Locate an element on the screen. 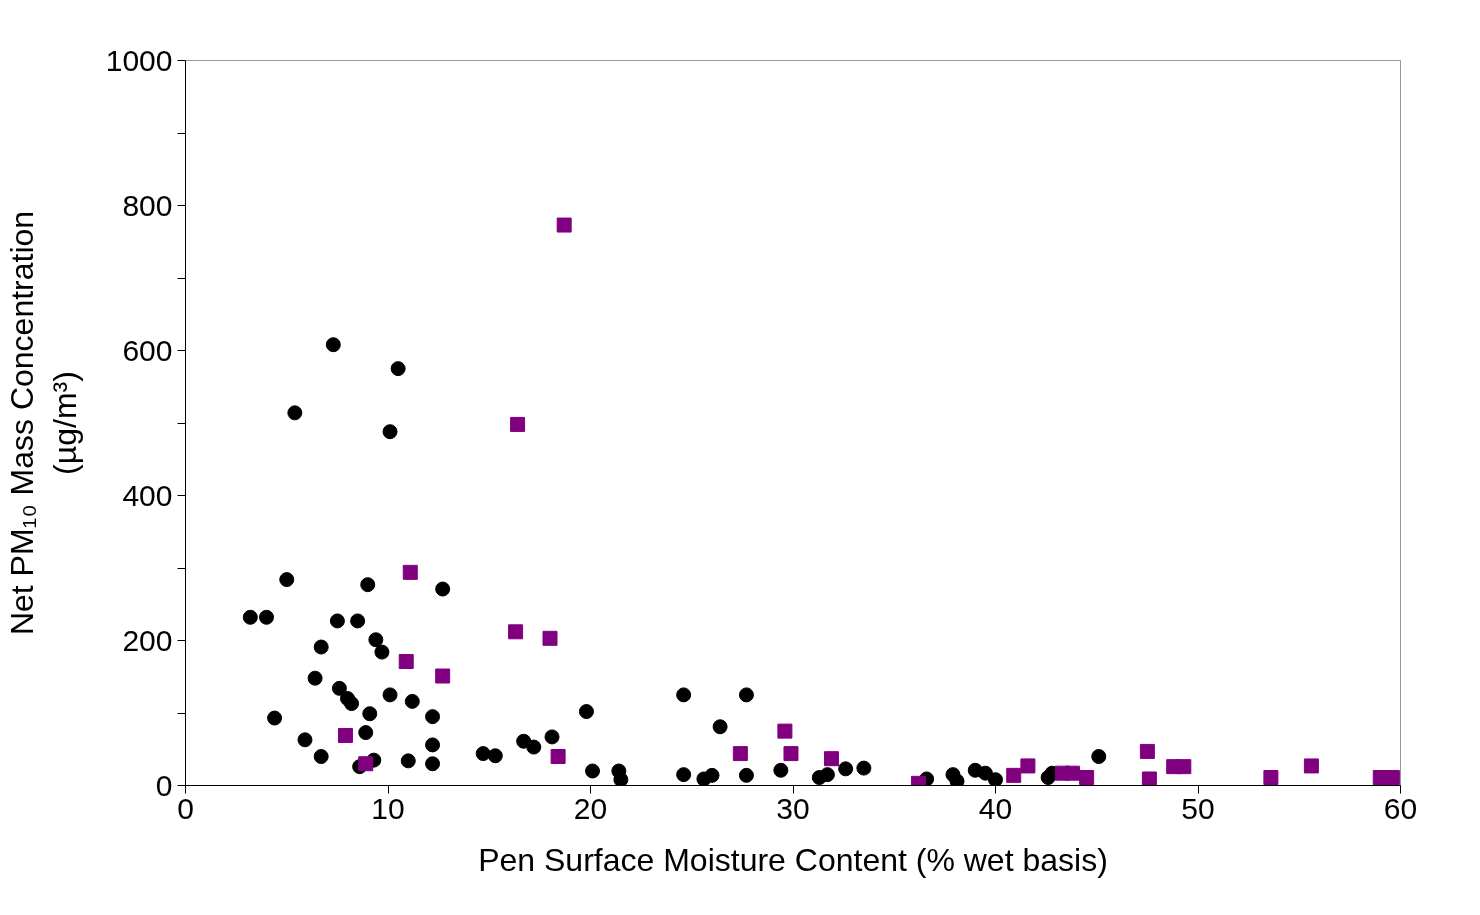 The height and width of the screenshot is (915, 1480). x-tick-label: 10 is located at coordinates (388, 808).